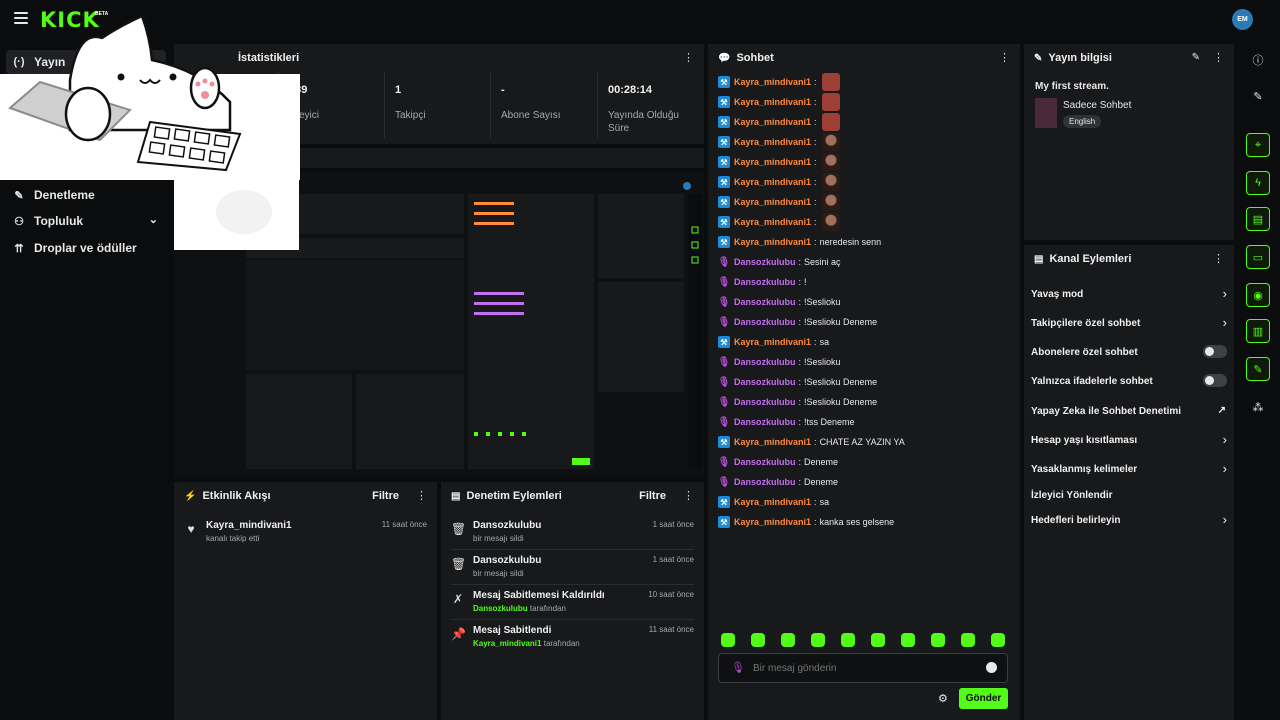  What do you see at coordinates (1258, 331) in the screenshot?
I see `layout-icon: ▥` at bounding box center [1258, 331].